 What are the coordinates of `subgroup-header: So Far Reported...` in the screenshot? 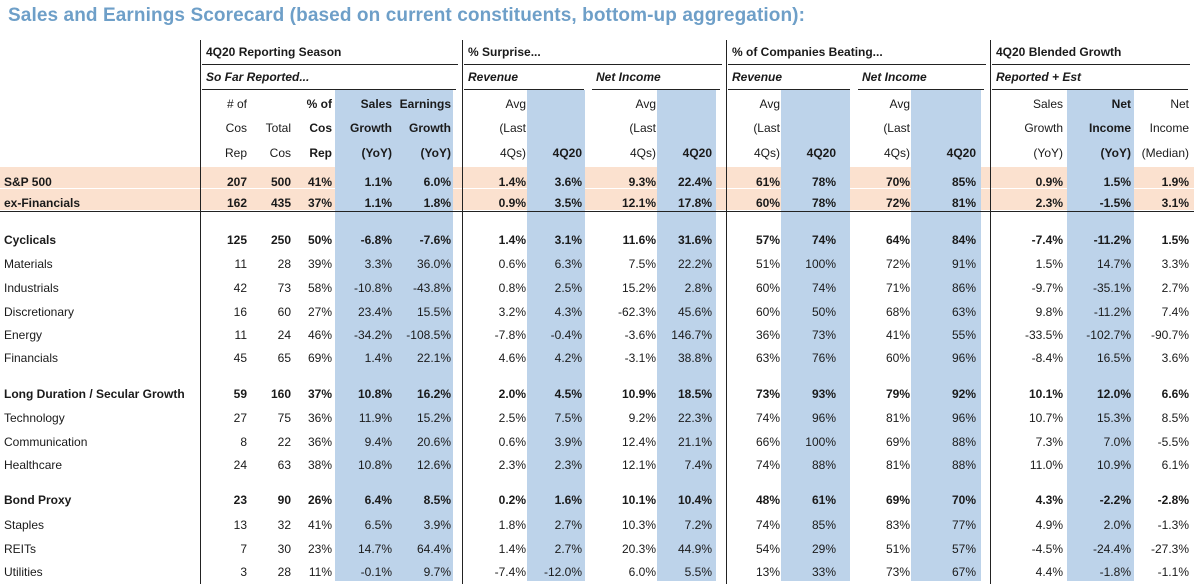 It's located at (258, 77).